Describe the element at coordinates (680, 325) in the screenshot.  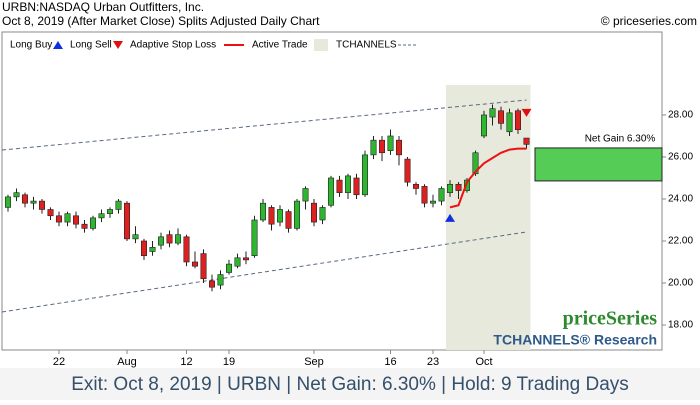
I see `y-tick-label: 18.00` at that location.